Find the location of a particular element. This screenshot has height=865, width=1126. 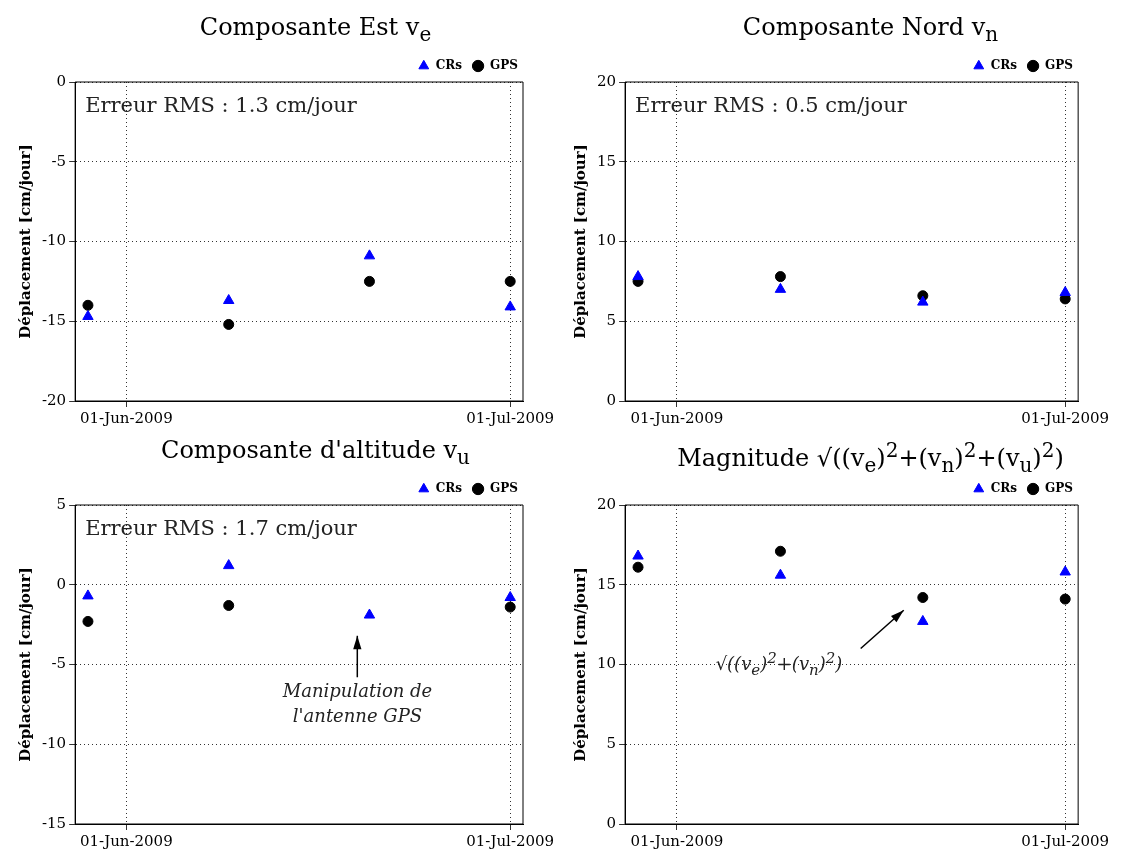

chart-title: Composante Nord v$_{n}$ is located at coordinates (870, 29).